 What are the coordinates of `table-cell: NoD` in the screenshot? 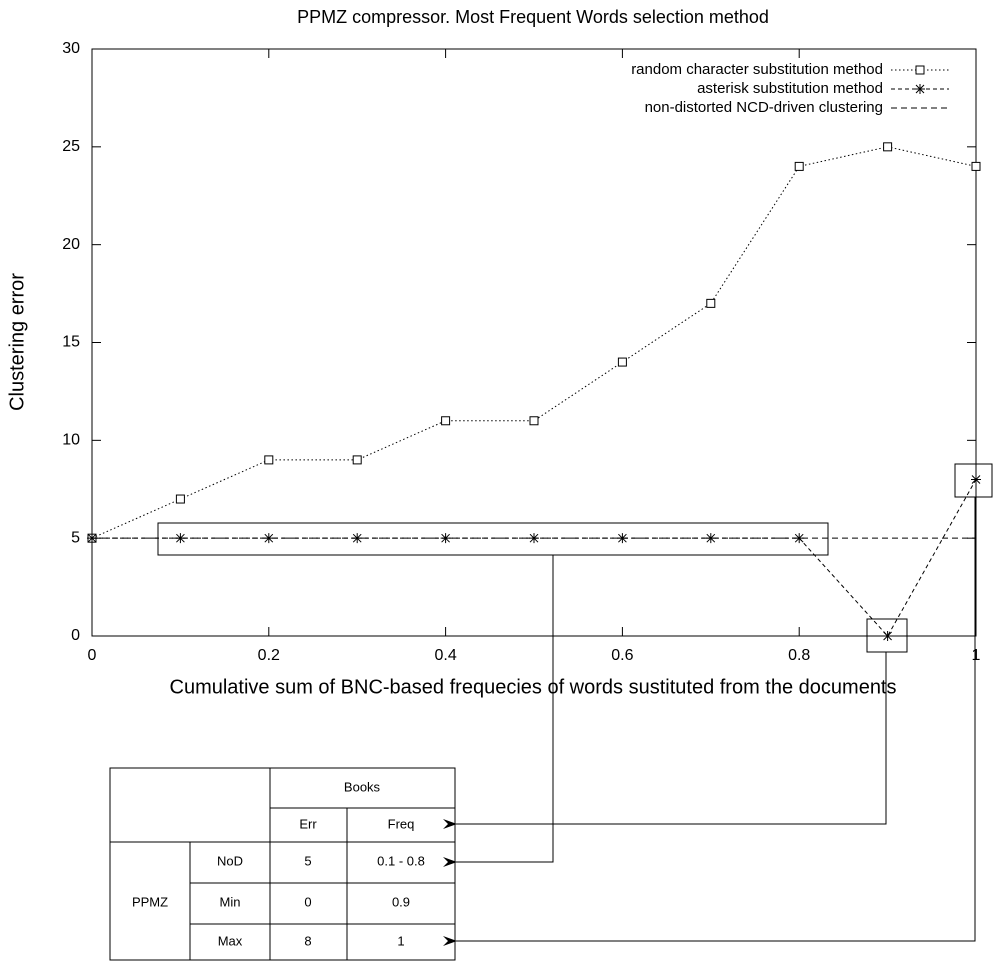 It's located at (230, 860).